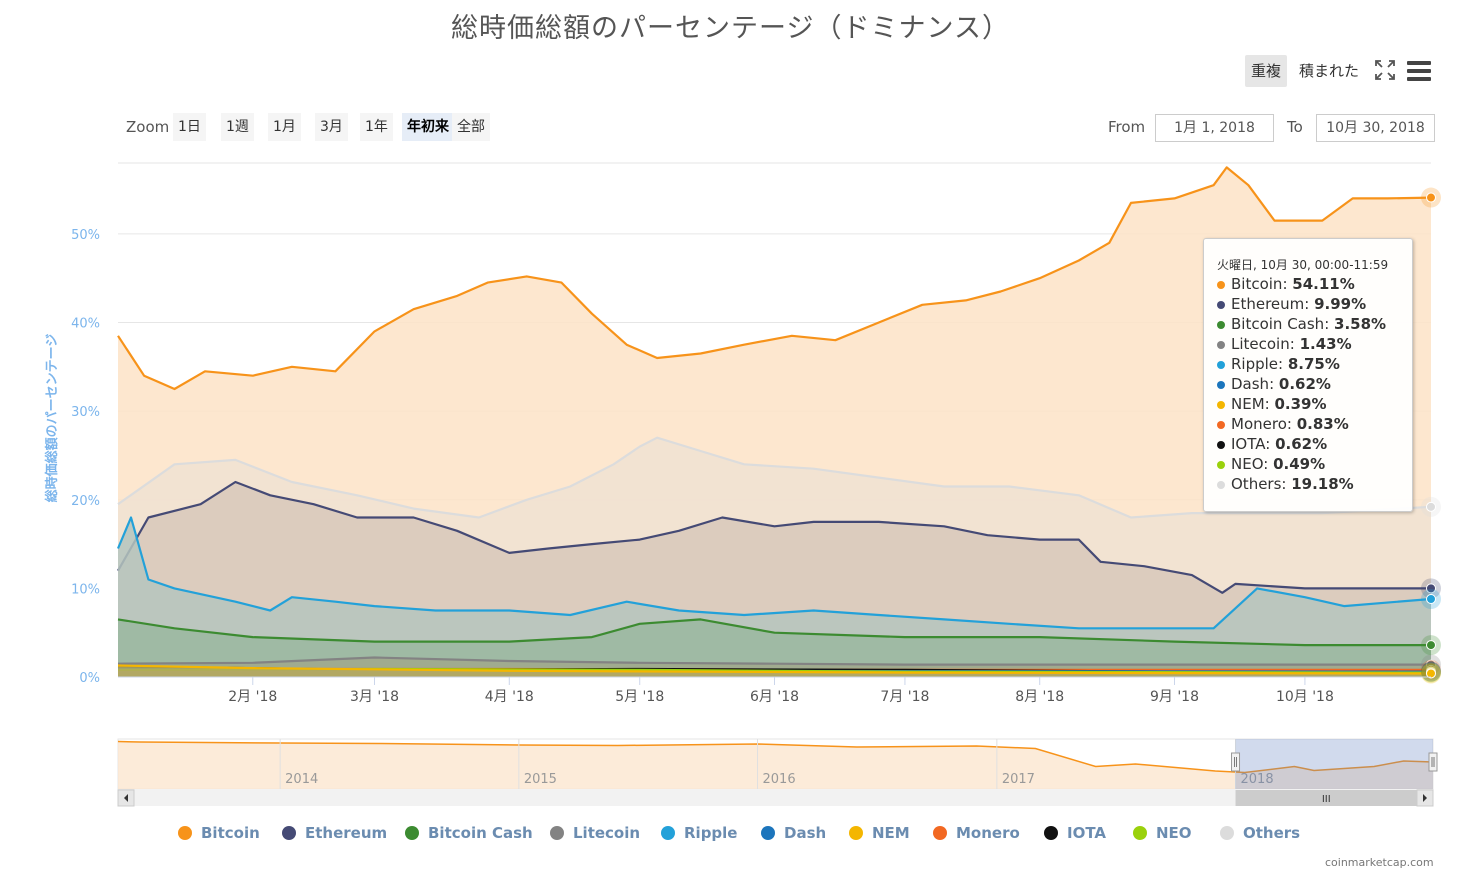  I want to click on legend-item-bitcoin: Bitcoin, so click(219, 833).